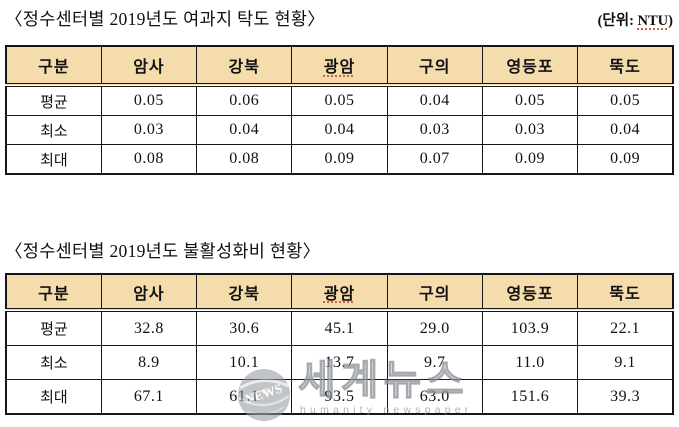 This screenshot has height=427, width=679. I want to click on unit-value: NTU, so click(653, 21).